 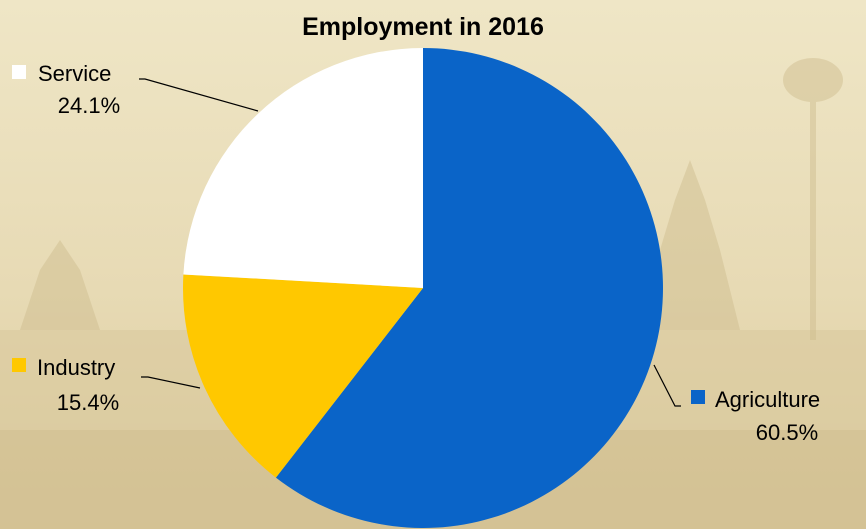 What do you see at coordinates (667, 385) in the screenshot?
I see `leader-line-agriculture` at bounding box center [667, 385].